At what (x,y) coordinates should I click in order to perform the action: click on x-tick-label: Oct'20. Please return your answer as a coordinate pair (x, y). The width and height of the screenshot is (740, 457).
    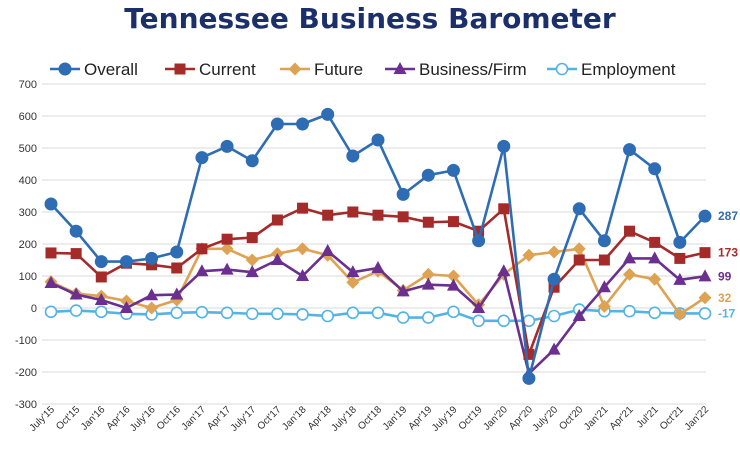
    Looking at the image, I should click on (571, 418).